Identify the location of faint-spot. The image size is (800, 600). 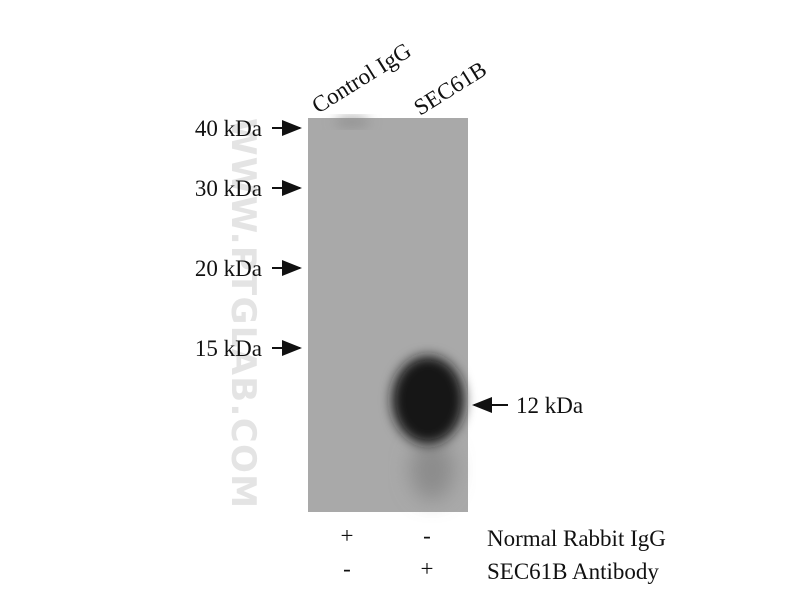
(352, 122).